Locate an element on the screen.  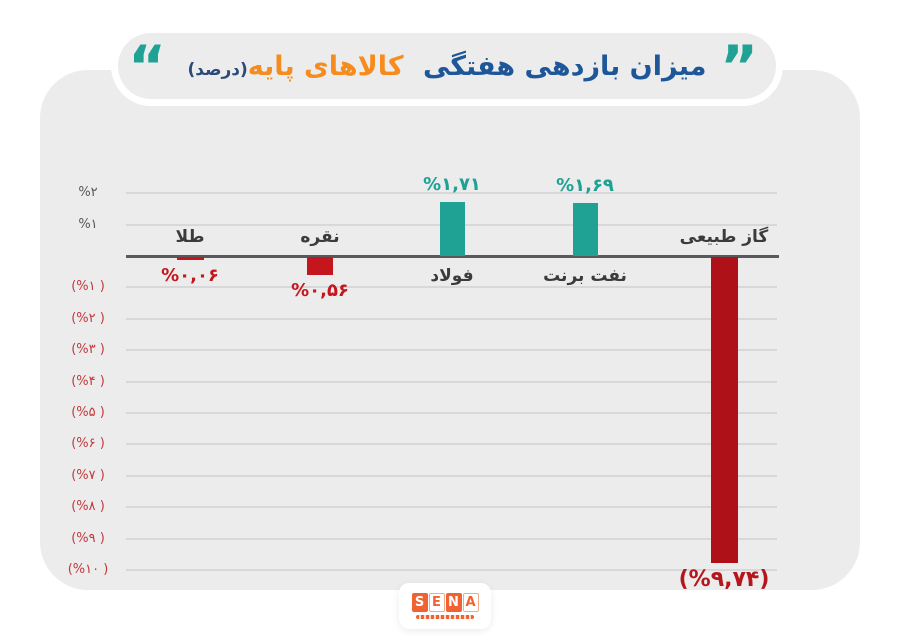
y-tick-label--6: (%۶ ) is located at coordinates (88, 444).